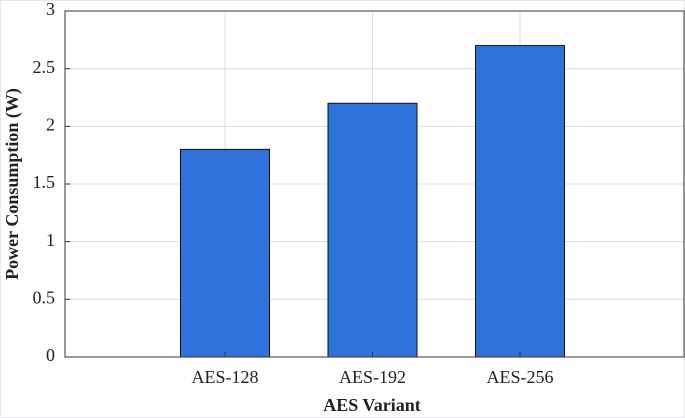  Describe the element at coordinates (520, 377) in the screenshot. I see `x-tick-label: AES-256` at that location.